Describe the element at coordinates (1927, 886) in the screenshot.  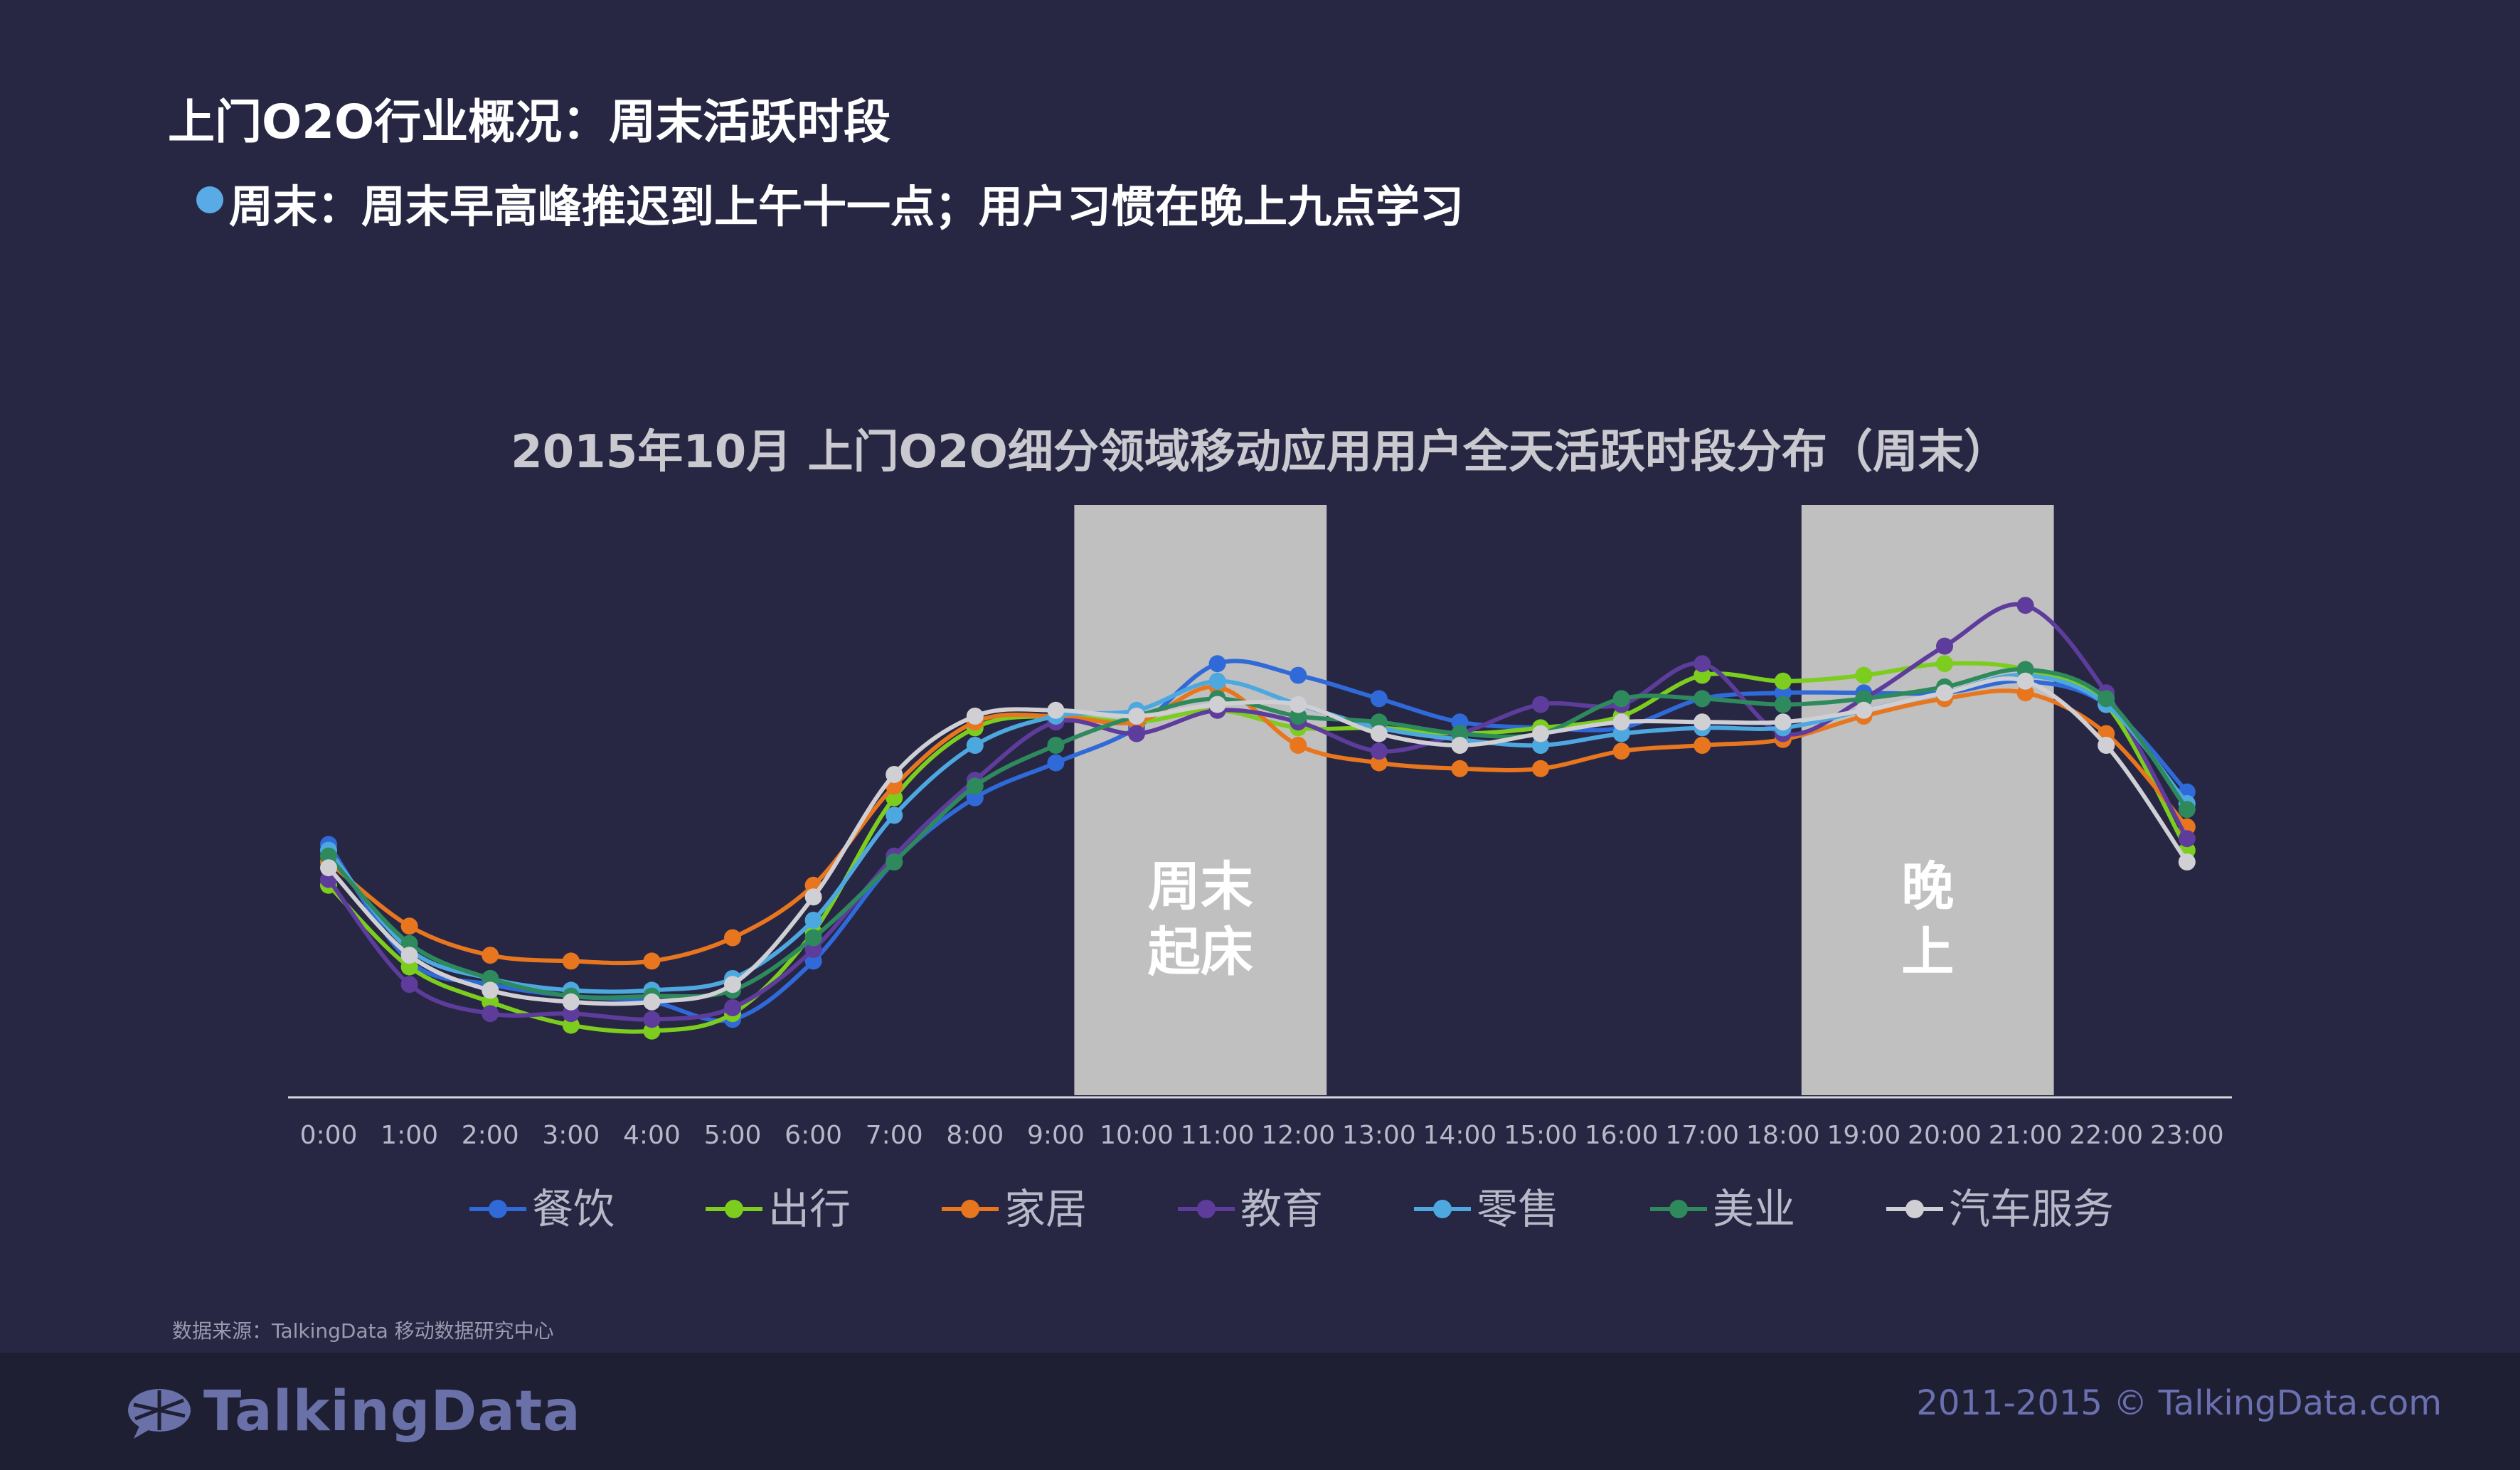
I see `highlight-band-label: 晚` at that location.